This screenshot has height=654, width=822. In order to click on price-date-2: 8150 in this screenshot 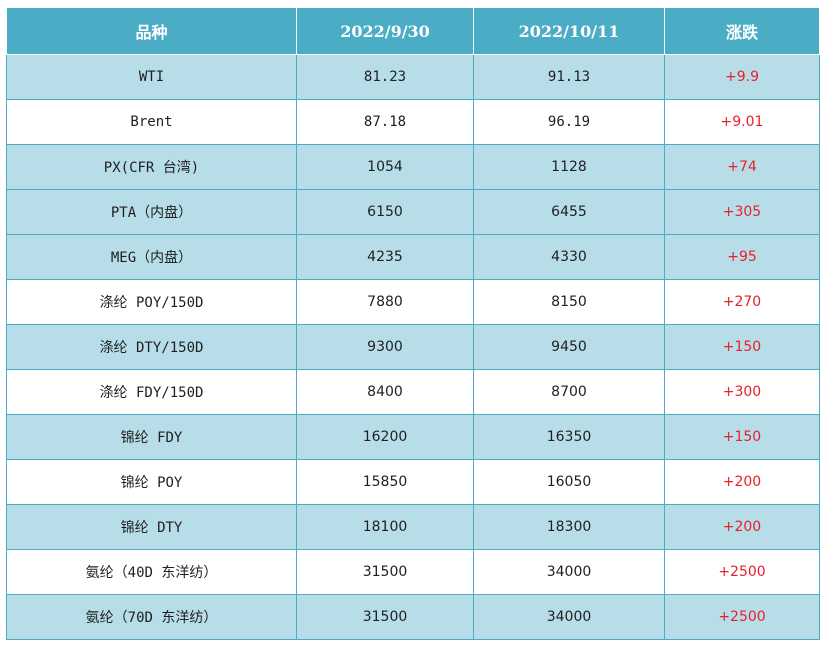, I will do `click(569, 302)`.